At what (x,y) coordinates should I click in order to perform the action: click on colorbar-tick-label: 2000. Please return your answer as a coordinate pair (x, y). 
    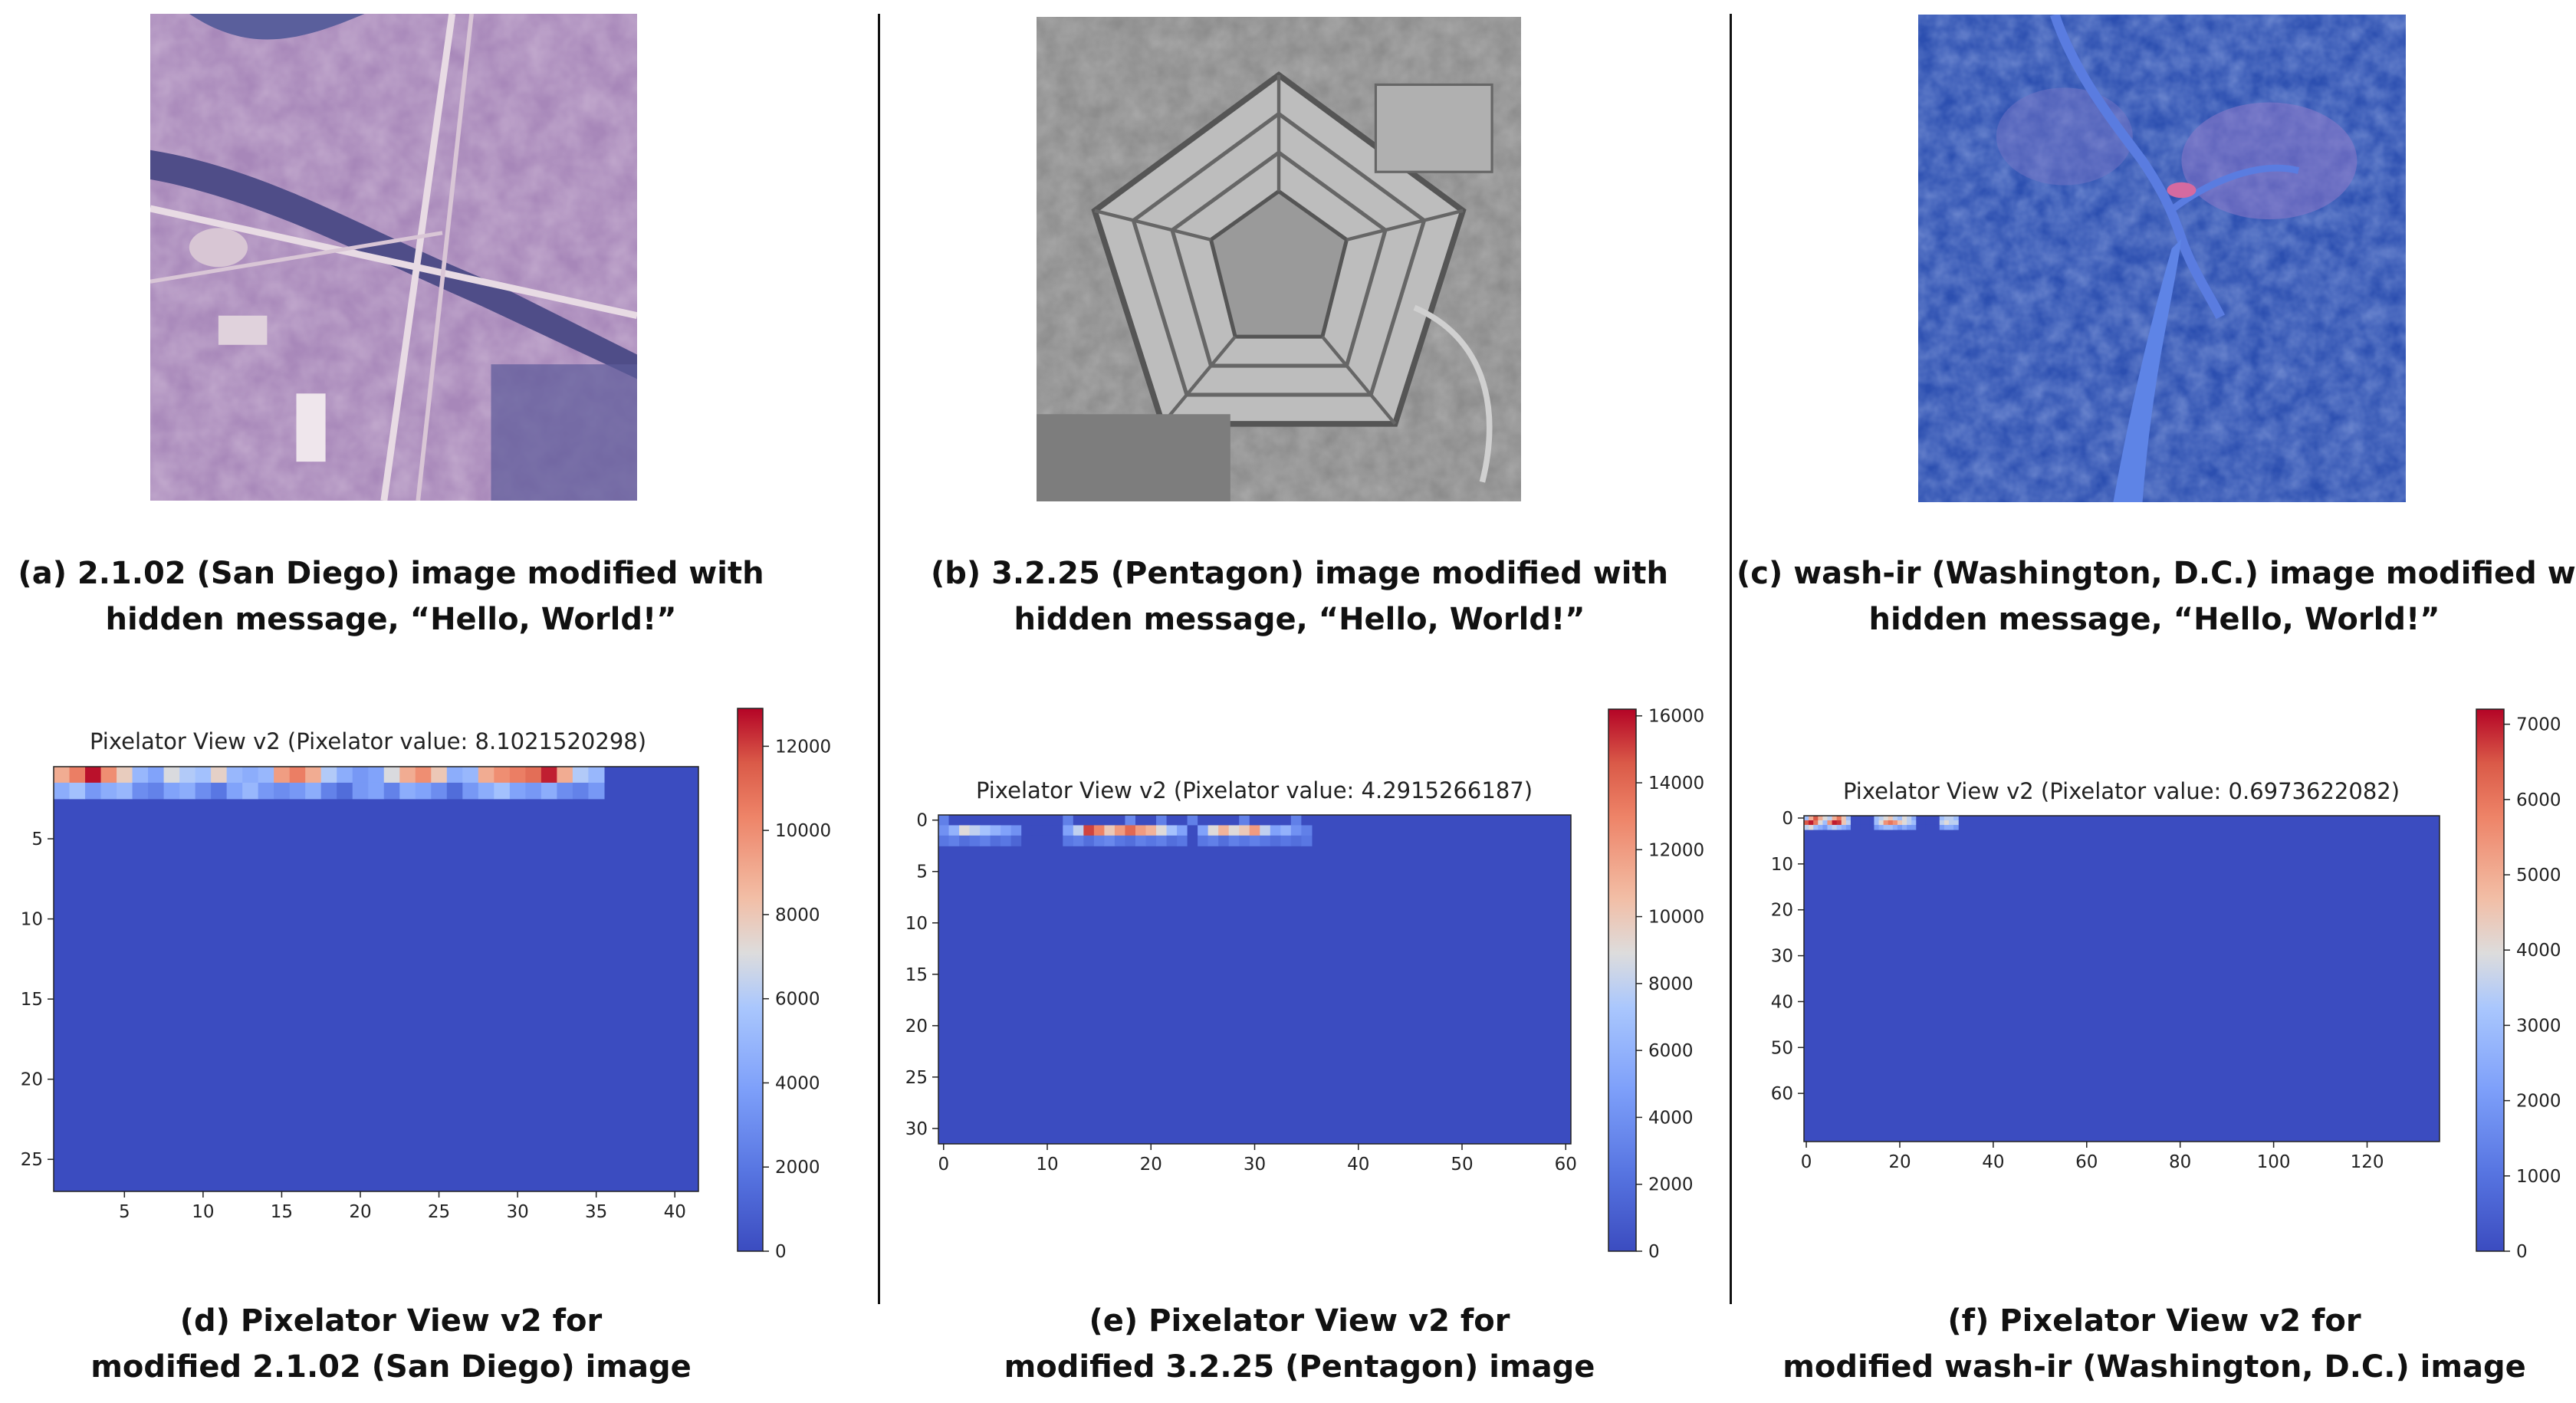
    Looking at the image, I should click on (2538, 1102).